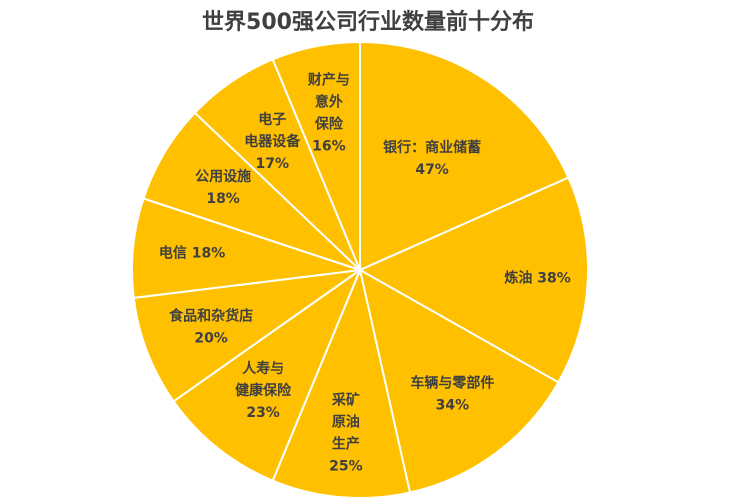 The height and width of the screenshot is (502, 736). What do you see at coordinates (328, 80) in the screenshot?
I see `slice-label-line: 财产与` at bounding box center [328, 80].